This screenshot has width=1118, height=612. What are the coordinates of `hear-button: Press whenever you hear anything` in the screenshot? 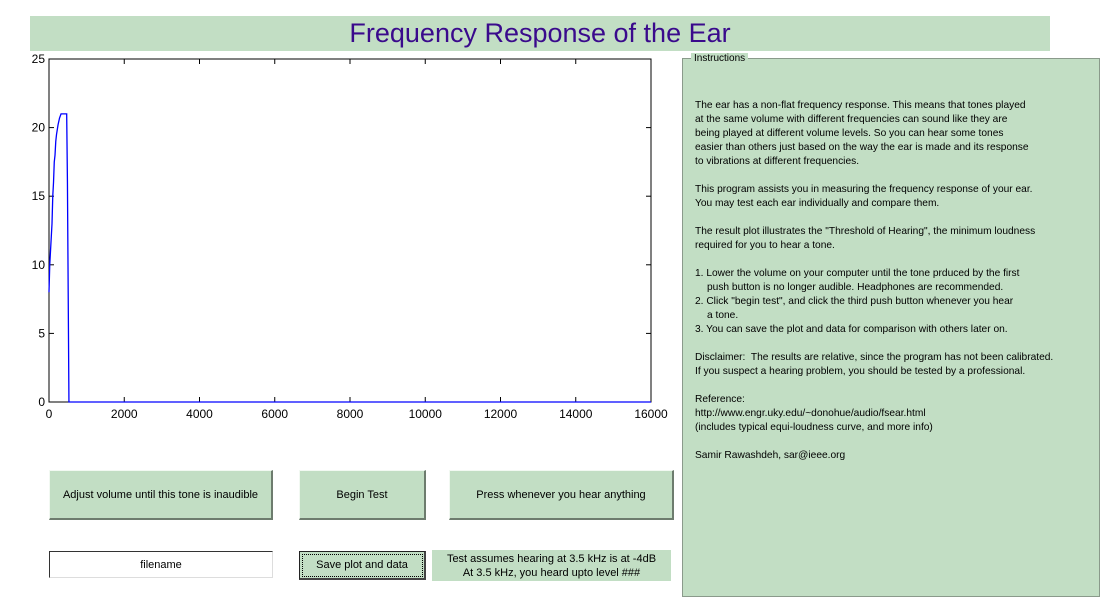 It's located at (561, 495).